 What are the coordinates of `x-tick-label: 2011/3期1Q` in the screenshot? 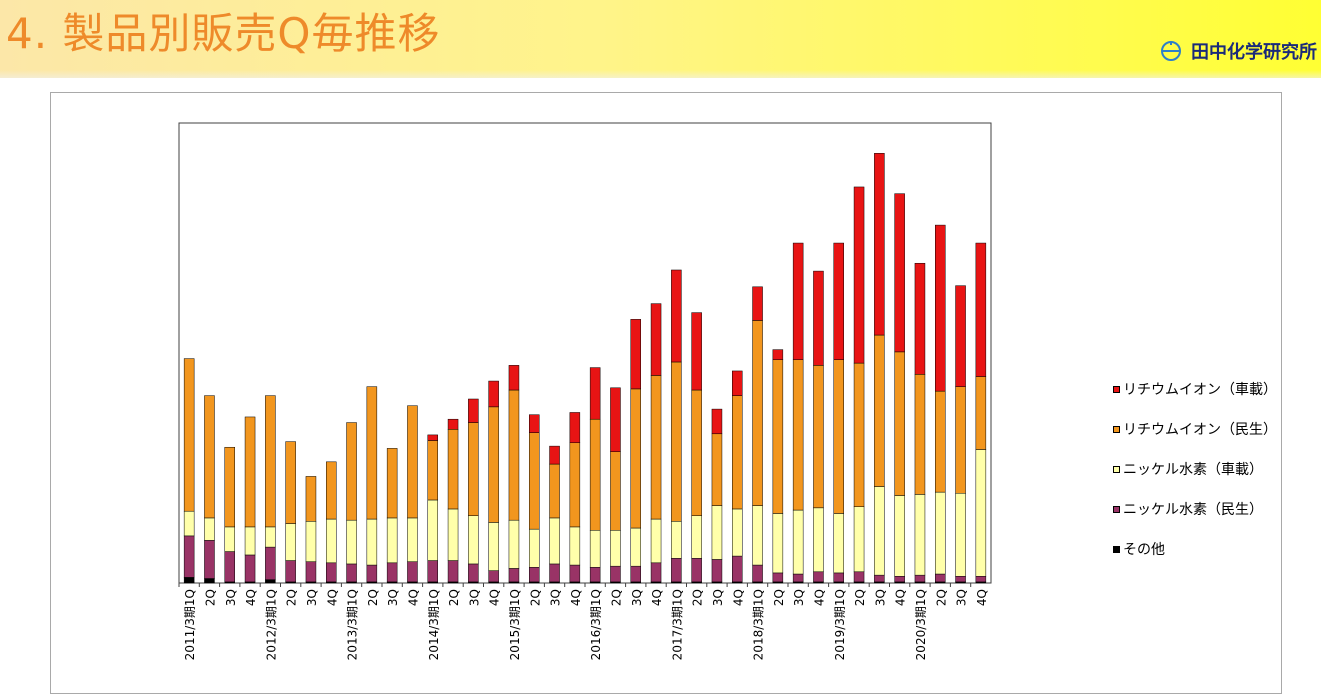 It's located at (190, 624).